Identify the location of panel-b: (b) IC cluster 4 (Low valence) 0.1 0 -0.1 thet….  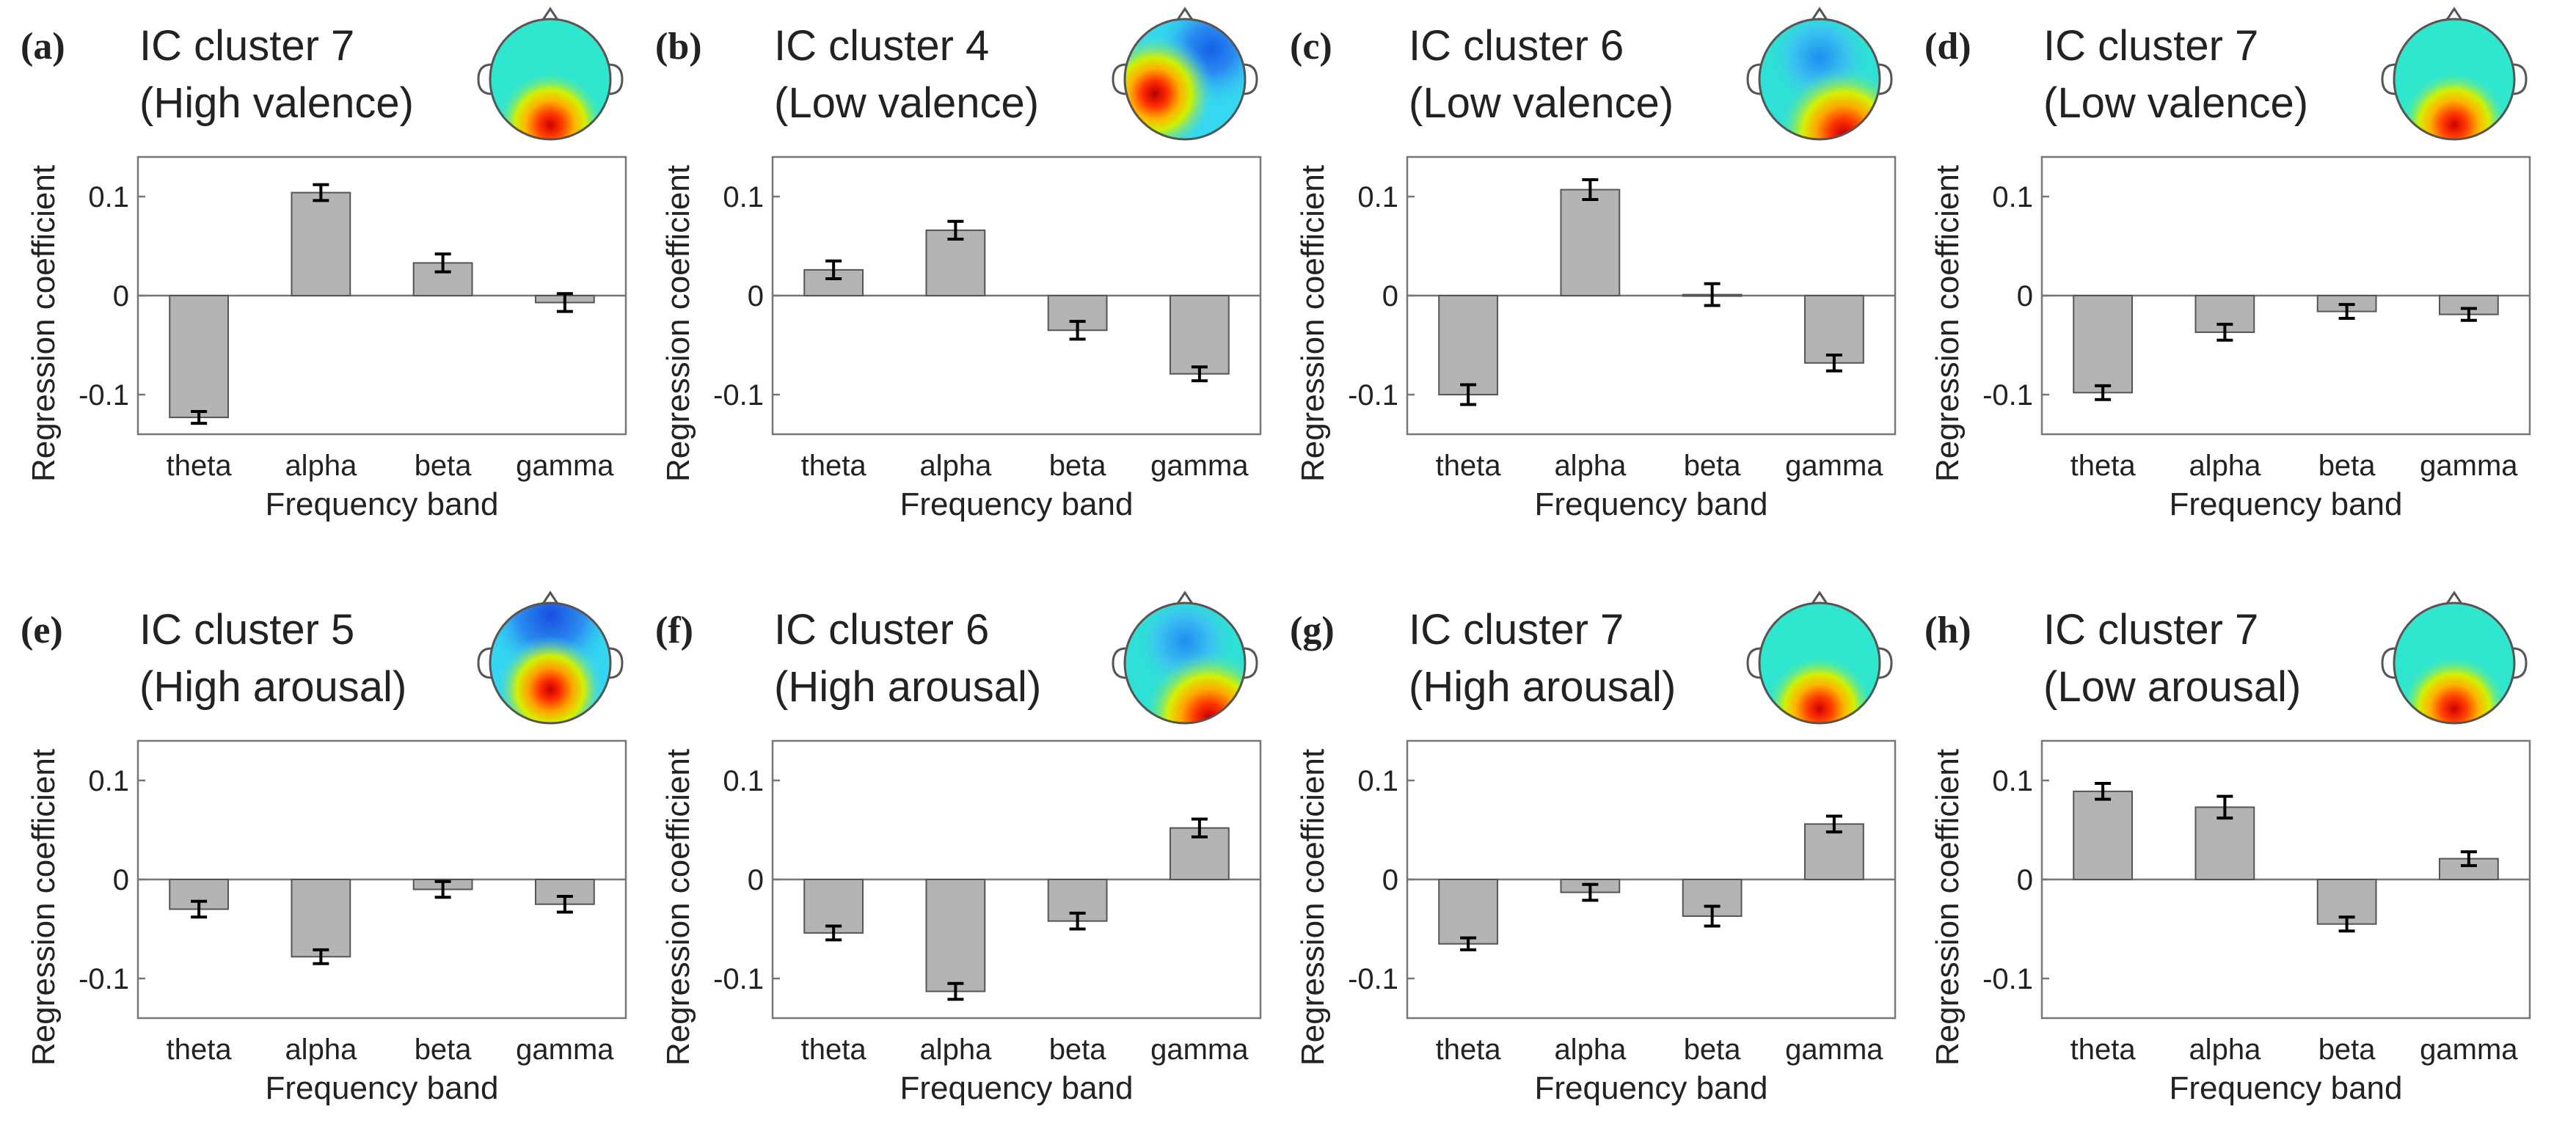
(959, 264).